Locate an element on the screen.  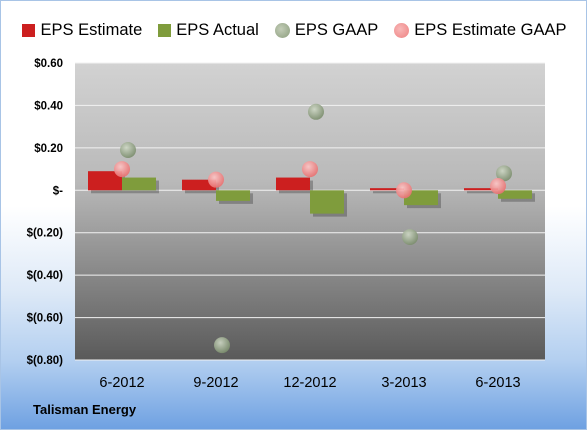
x-tick-label: 6-2013 is located at coordinates (497, 383).